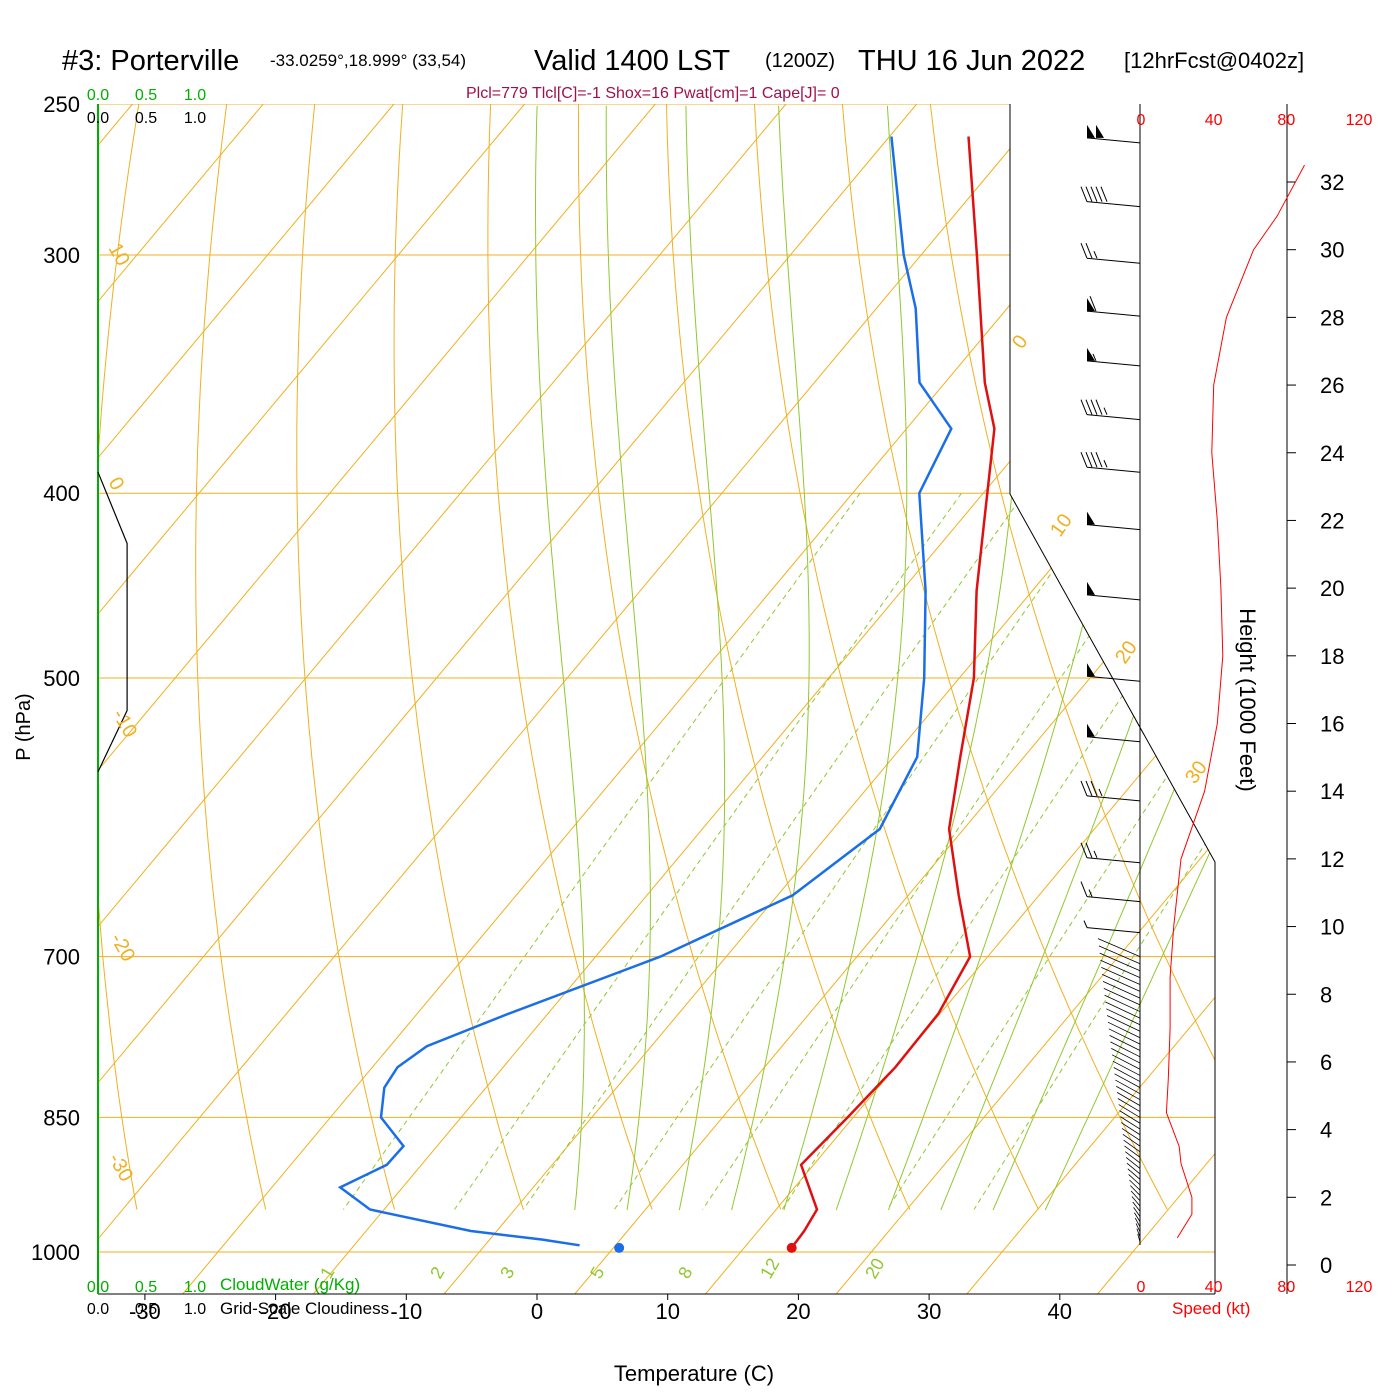 Image resolution: width=1400 pixels, height=1400 pixels. Describe the element at coordinates (537, 1311) in the screenshot. I see `temperature-tick-label: 0` at that location.